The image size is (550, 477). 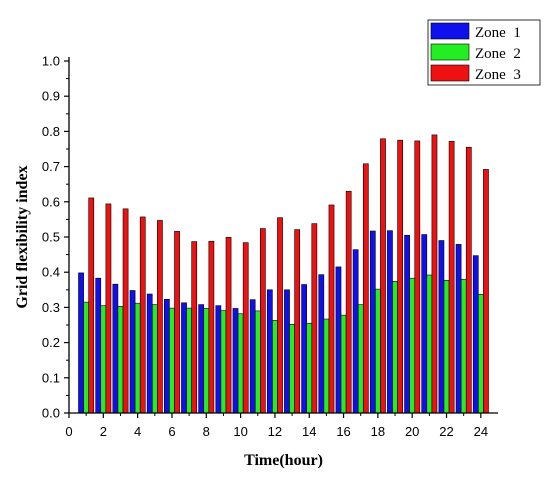 I want to click on y-tick-label: 0.1, so click(x=51, y=377).